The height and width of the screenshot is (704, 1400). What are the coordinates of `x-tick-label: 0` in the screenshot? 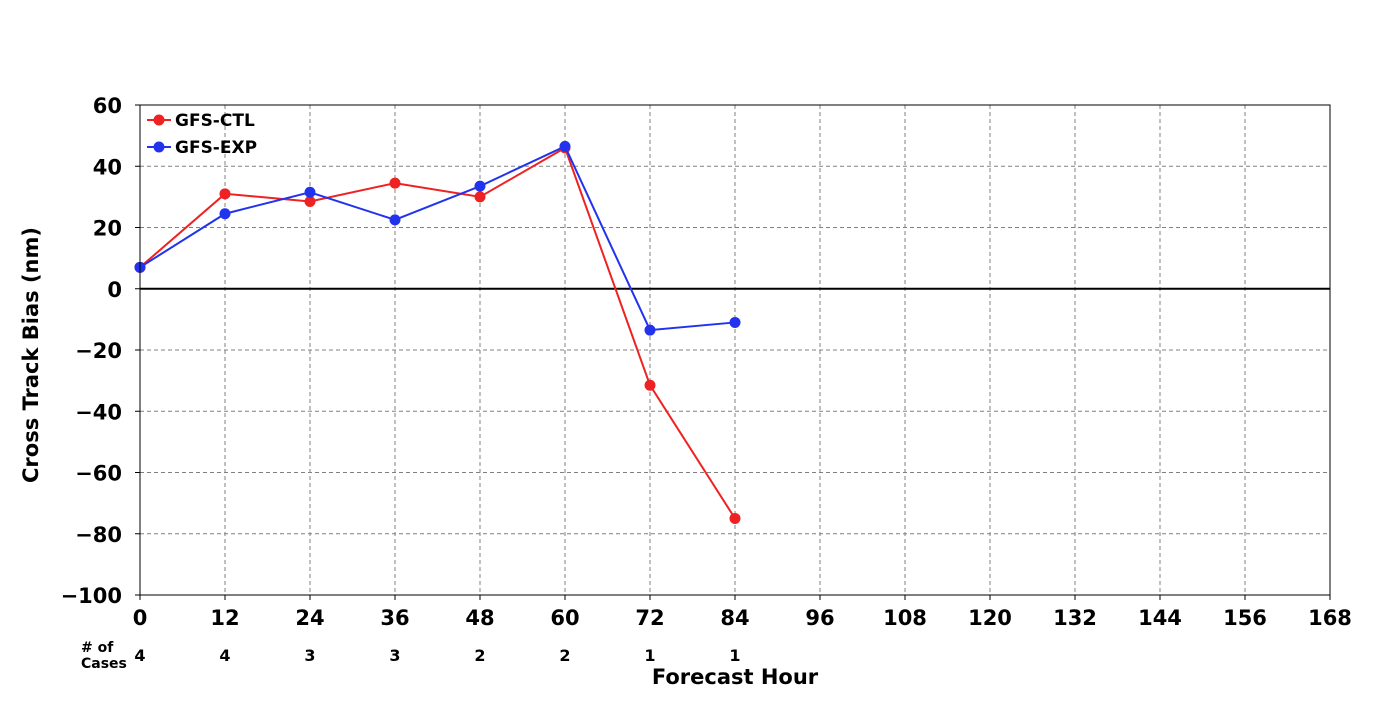 It's located at (140, 618).